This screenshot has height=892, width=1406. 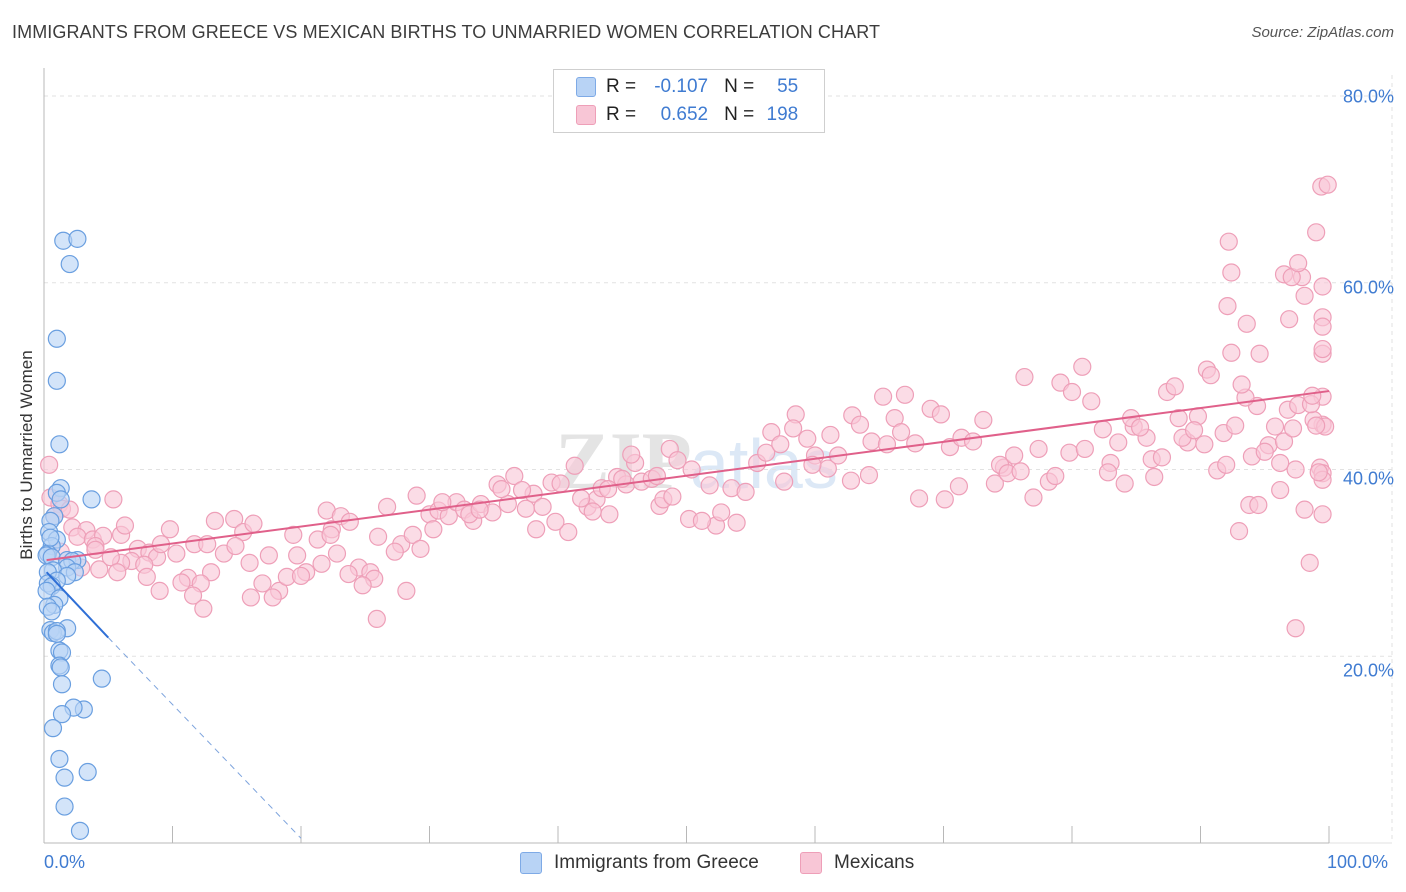 I want to click on correlation-legend: R = -0.107 N = 55 R = 0.652 N = 198, so click(x=689, y=101).